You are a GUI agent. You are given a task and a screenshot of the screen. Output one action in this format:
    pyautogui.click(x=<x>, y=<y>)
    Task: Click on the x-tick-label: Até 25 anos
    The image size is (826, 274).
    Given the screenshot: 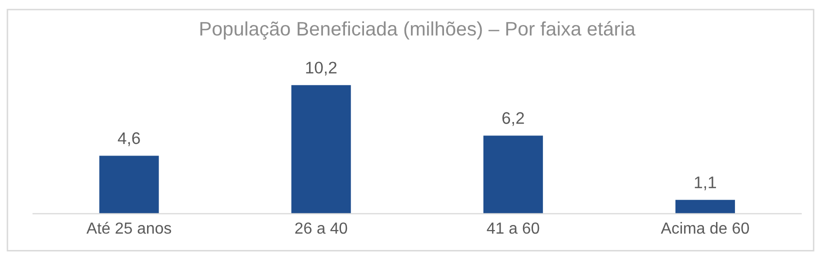 What is the action you would take?
    pyautogui.click(x=129, y=228)
    